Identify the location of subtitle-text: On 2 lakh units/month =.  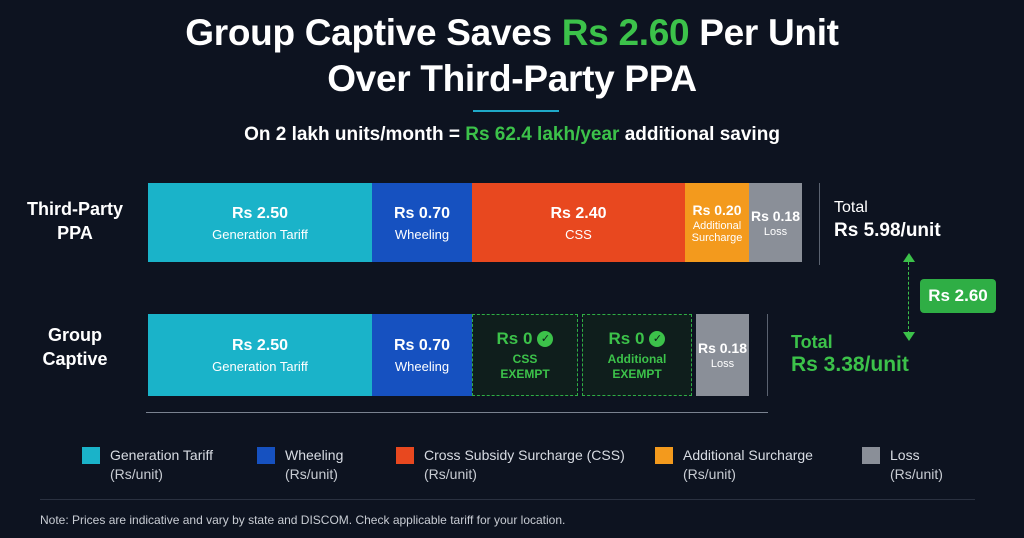
(355, 134).